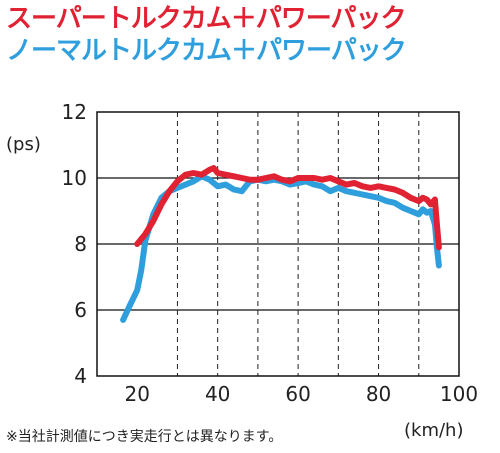 The height and width of the screenshot is (453, 500). Describe the element at coordinates (144, 437) in the screenshot. I see `footnote: ※当社計測値につき実走行とは異なります。` at that location.